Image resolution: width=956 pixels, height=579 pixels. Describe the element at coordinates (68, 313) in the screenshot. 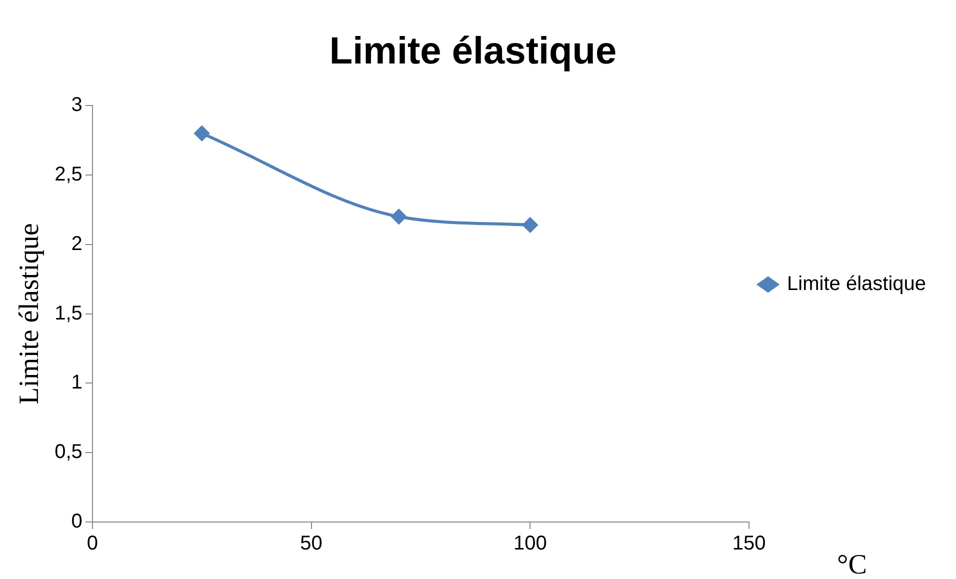

I see `y-tick-label: 1,5` at that location.